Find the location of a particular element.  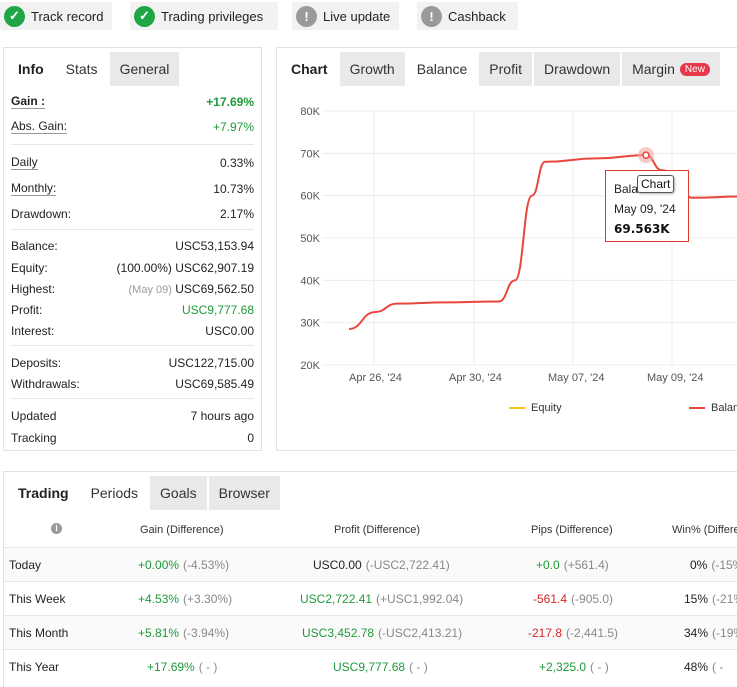

row-drawdown: Drawdown: 2.17% is located at coordinates (132, 214).